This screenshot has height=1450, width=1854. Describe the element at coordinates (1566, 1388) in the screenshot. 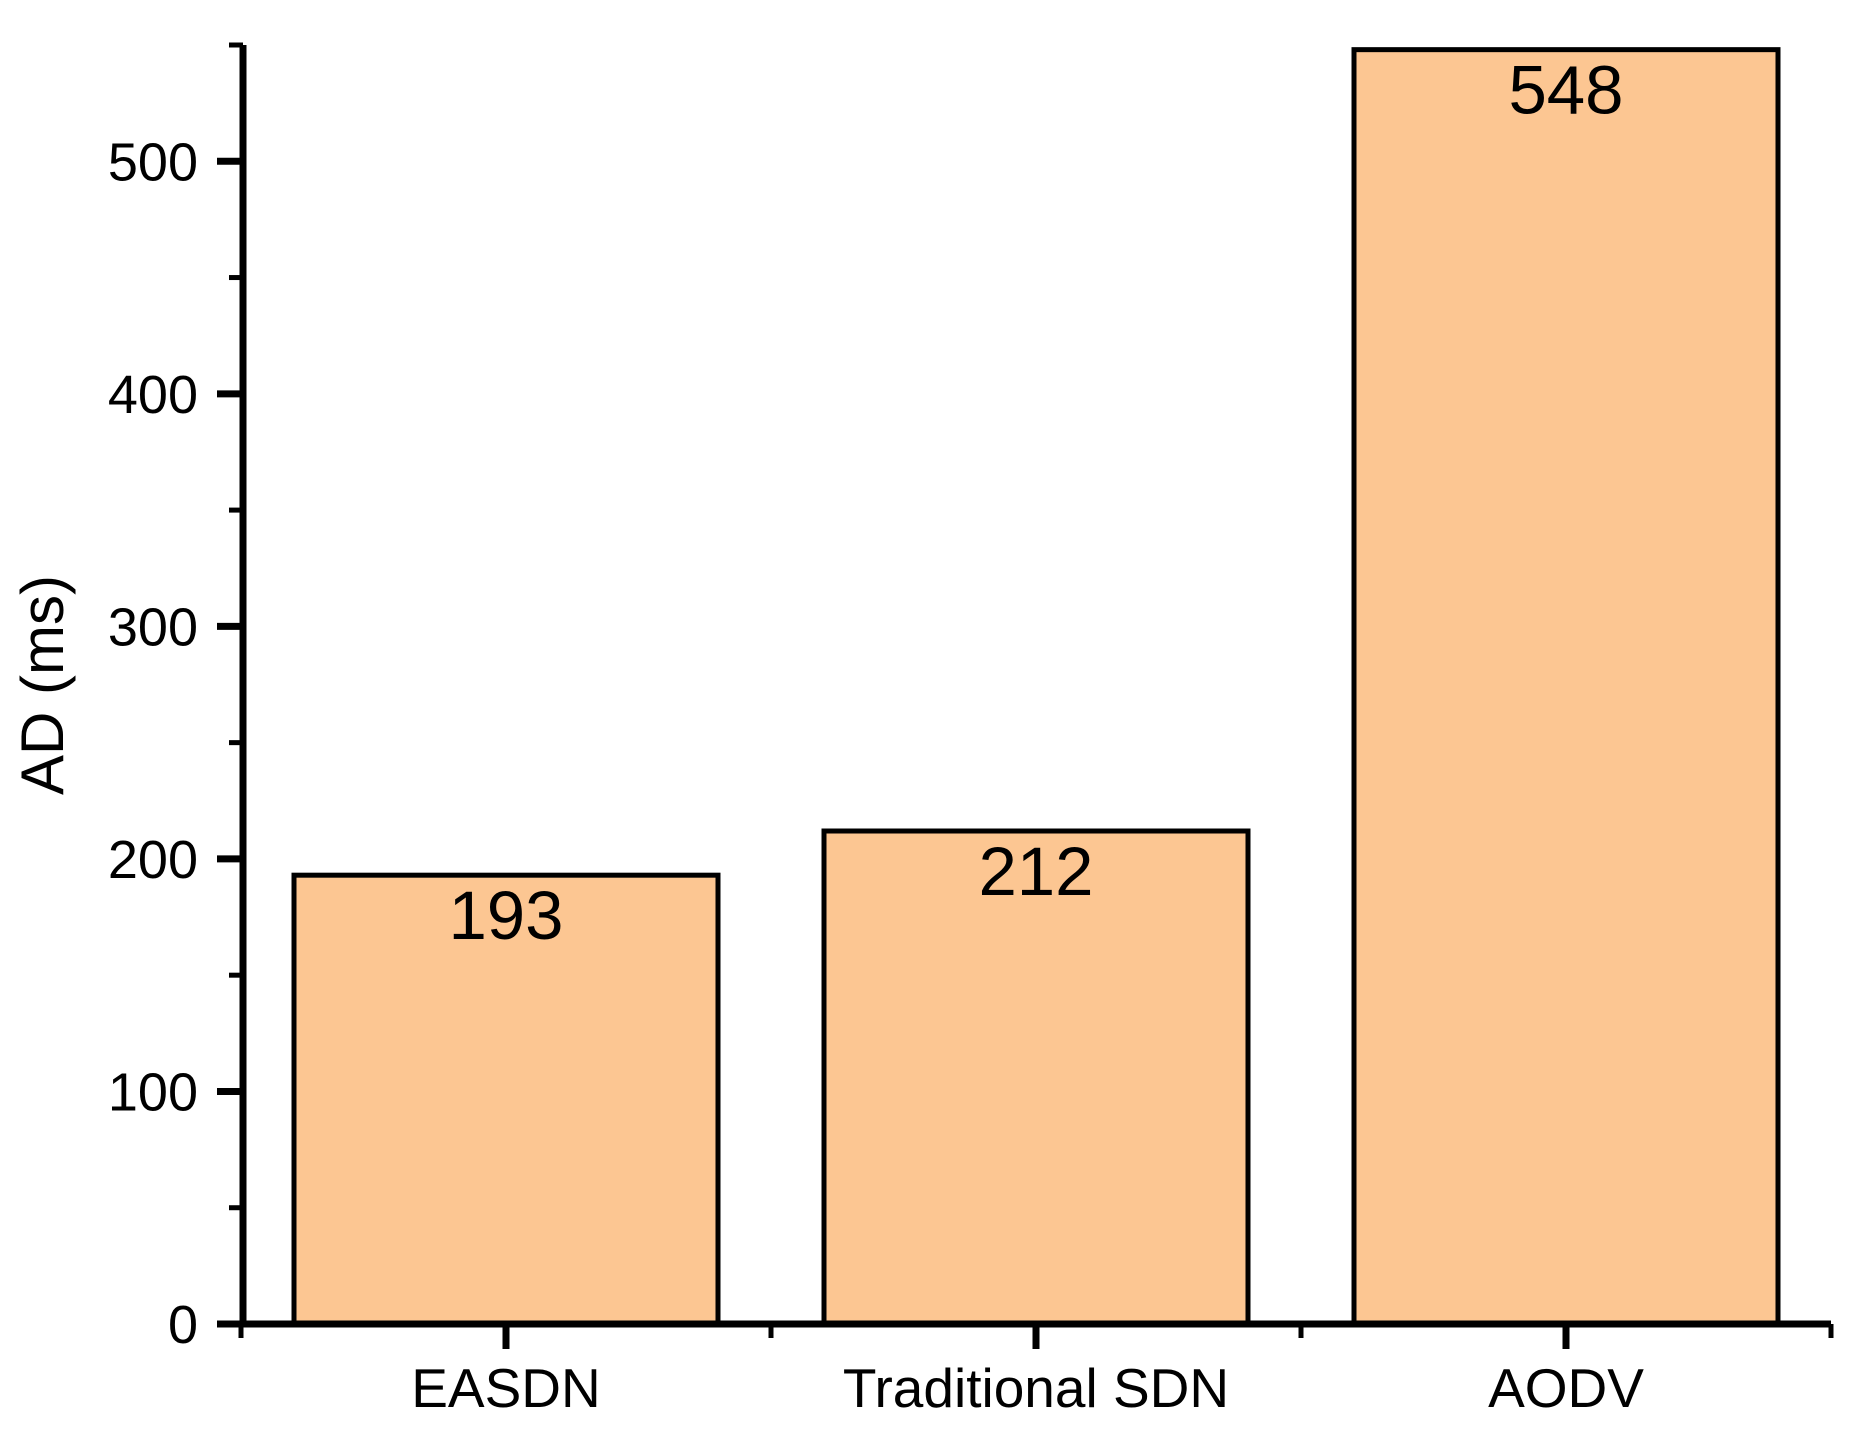

I see `x-category-label: AODV` at that location.